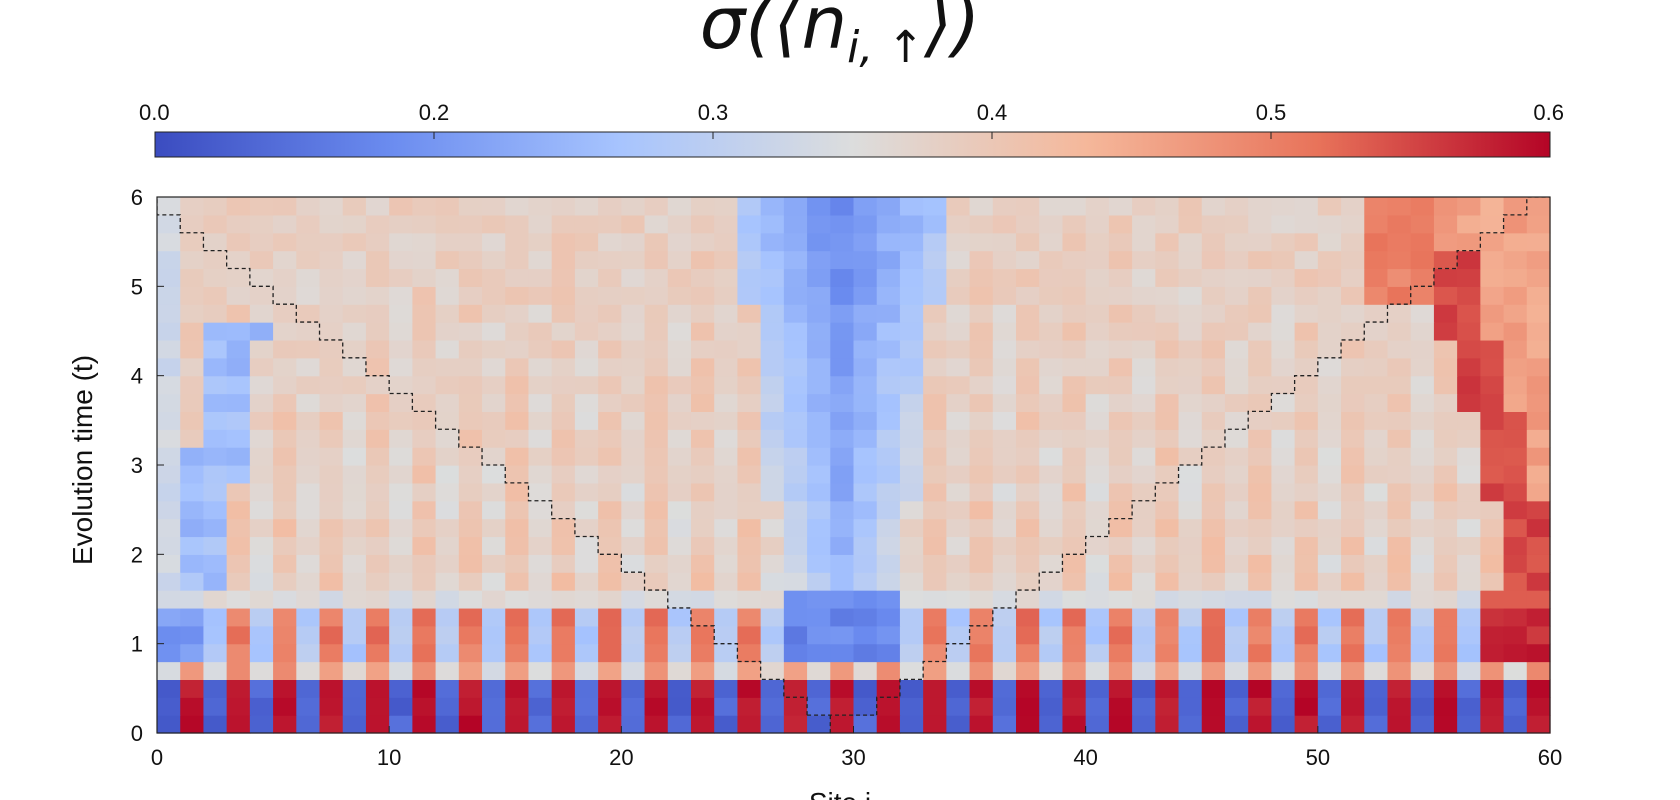 The width and height of the screenshot is (1680, 800). What do you see at coordinates (621, 757) in the screenshot?
I see `x-tick-label: 20` at bounding box center [621, 757].